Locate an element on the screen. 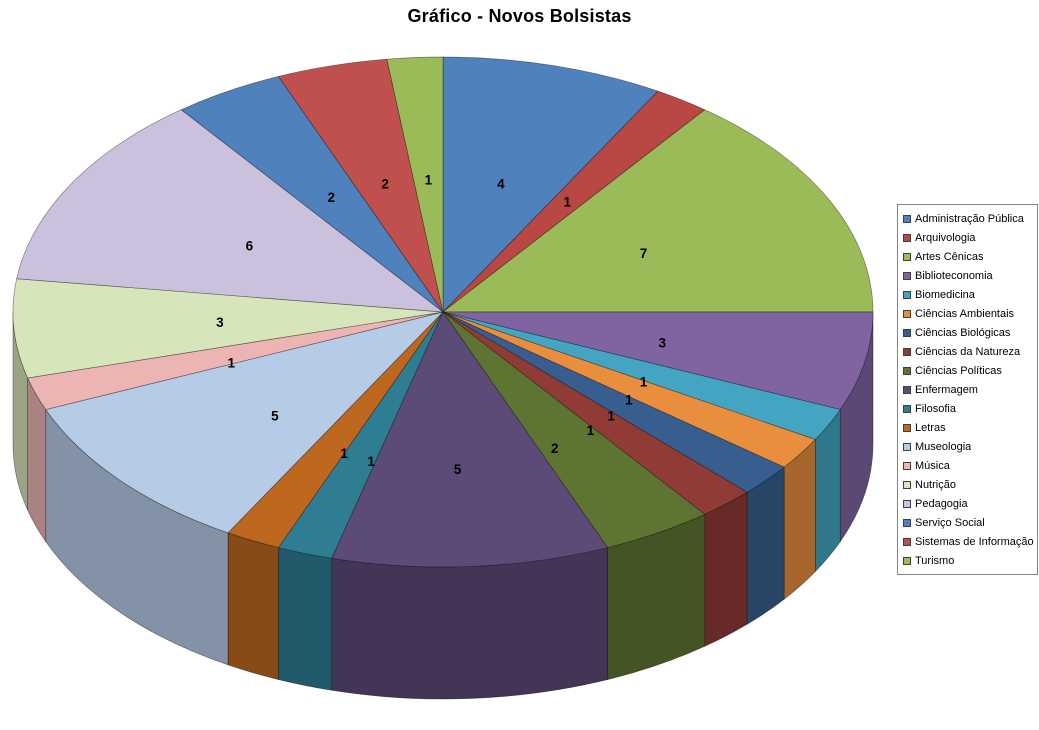 The image size is (1039, 730). legend-label: Filosofia is located at coordinates (935, 408).